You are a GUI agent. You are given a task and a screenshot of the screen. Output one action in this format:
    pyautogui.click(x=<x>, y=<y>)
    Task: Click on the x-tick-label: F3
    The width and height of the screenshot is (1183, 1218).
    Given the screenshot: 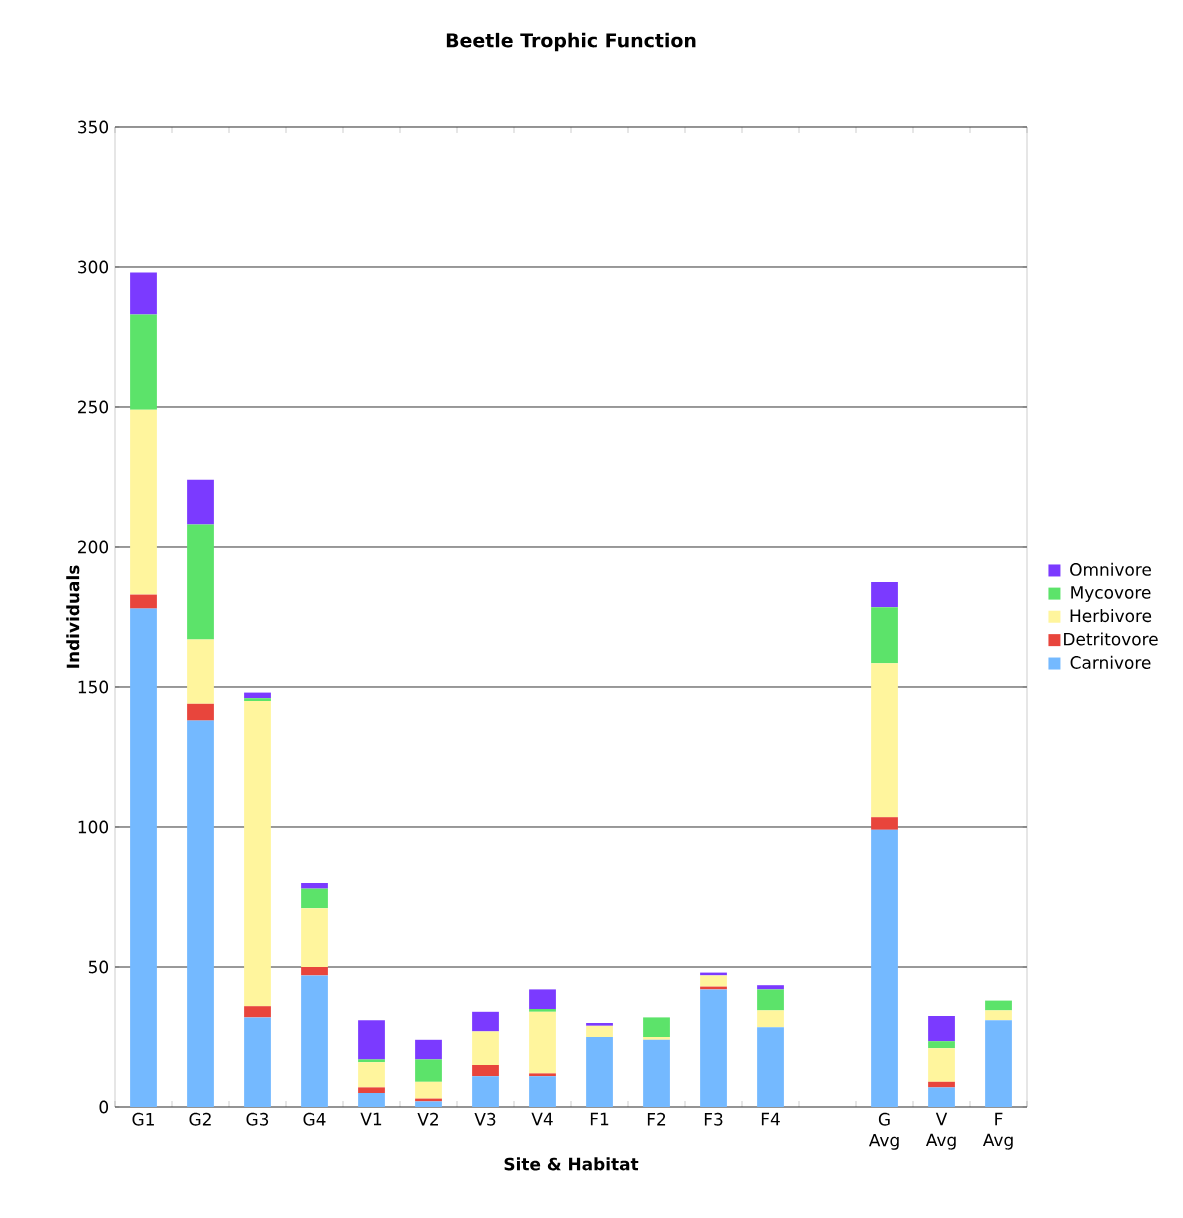 What is the action you would take?
    pyautogui.click(x=713, y=1119)
    